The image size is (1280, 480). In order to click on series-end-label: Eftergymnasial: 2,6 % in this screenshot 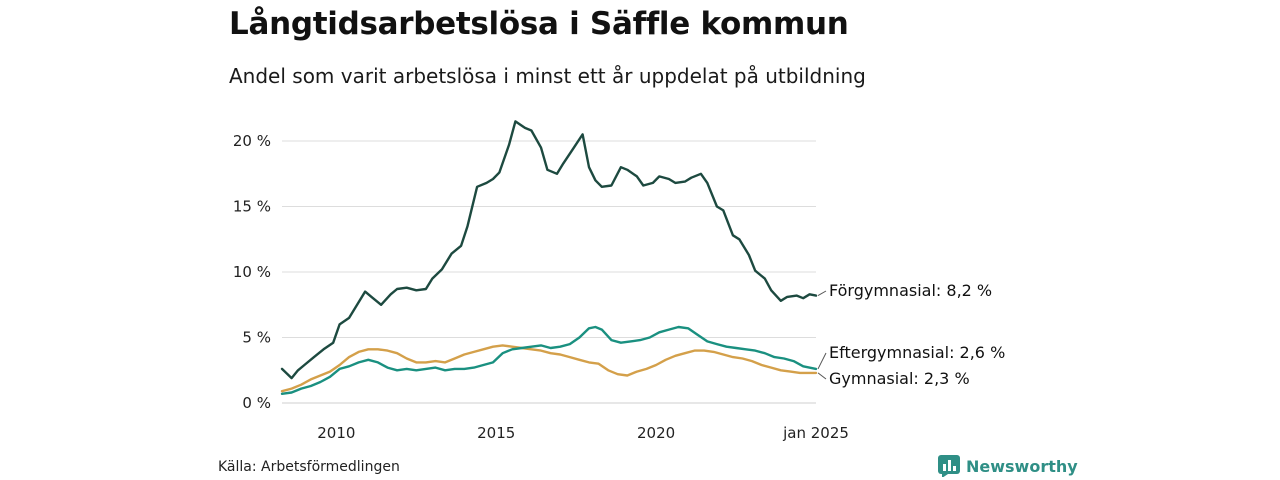, I will do `click(917, 352)`.